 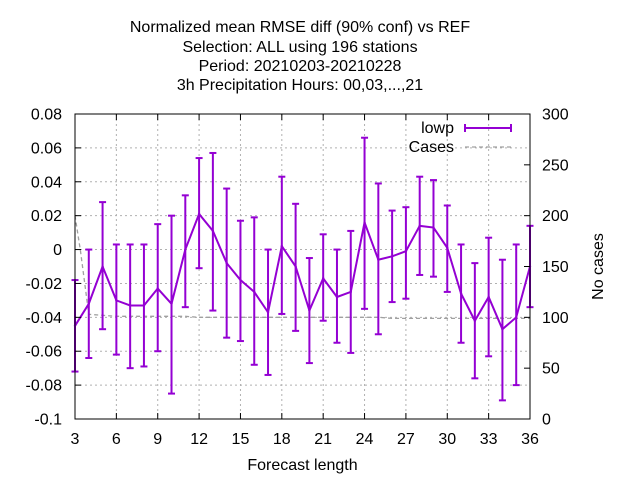 What do you see at coordinates (488, 128) in the screenshot?
I see `legend-sample-lowp` at bounding box center [488, 128].